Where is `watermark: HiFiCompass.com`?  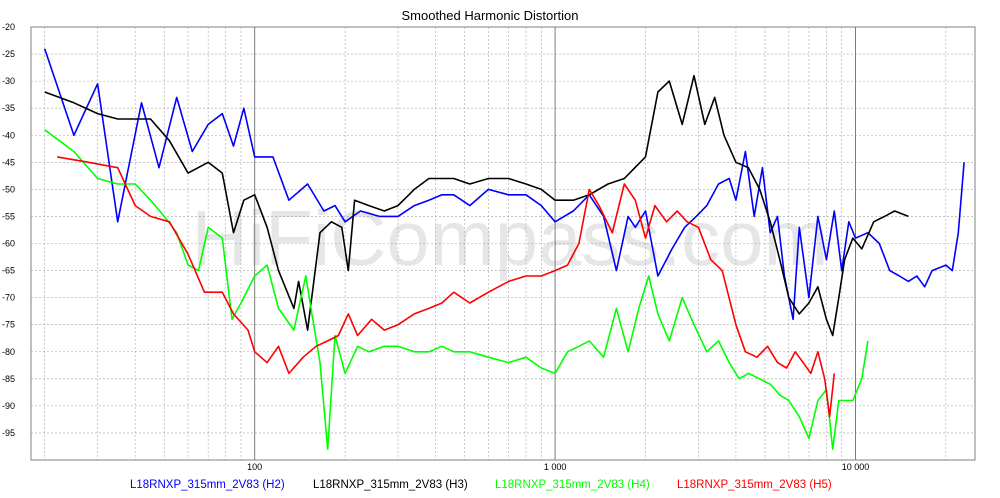 watermark: HiFiCompass.com is located at coordinates (509, 238).